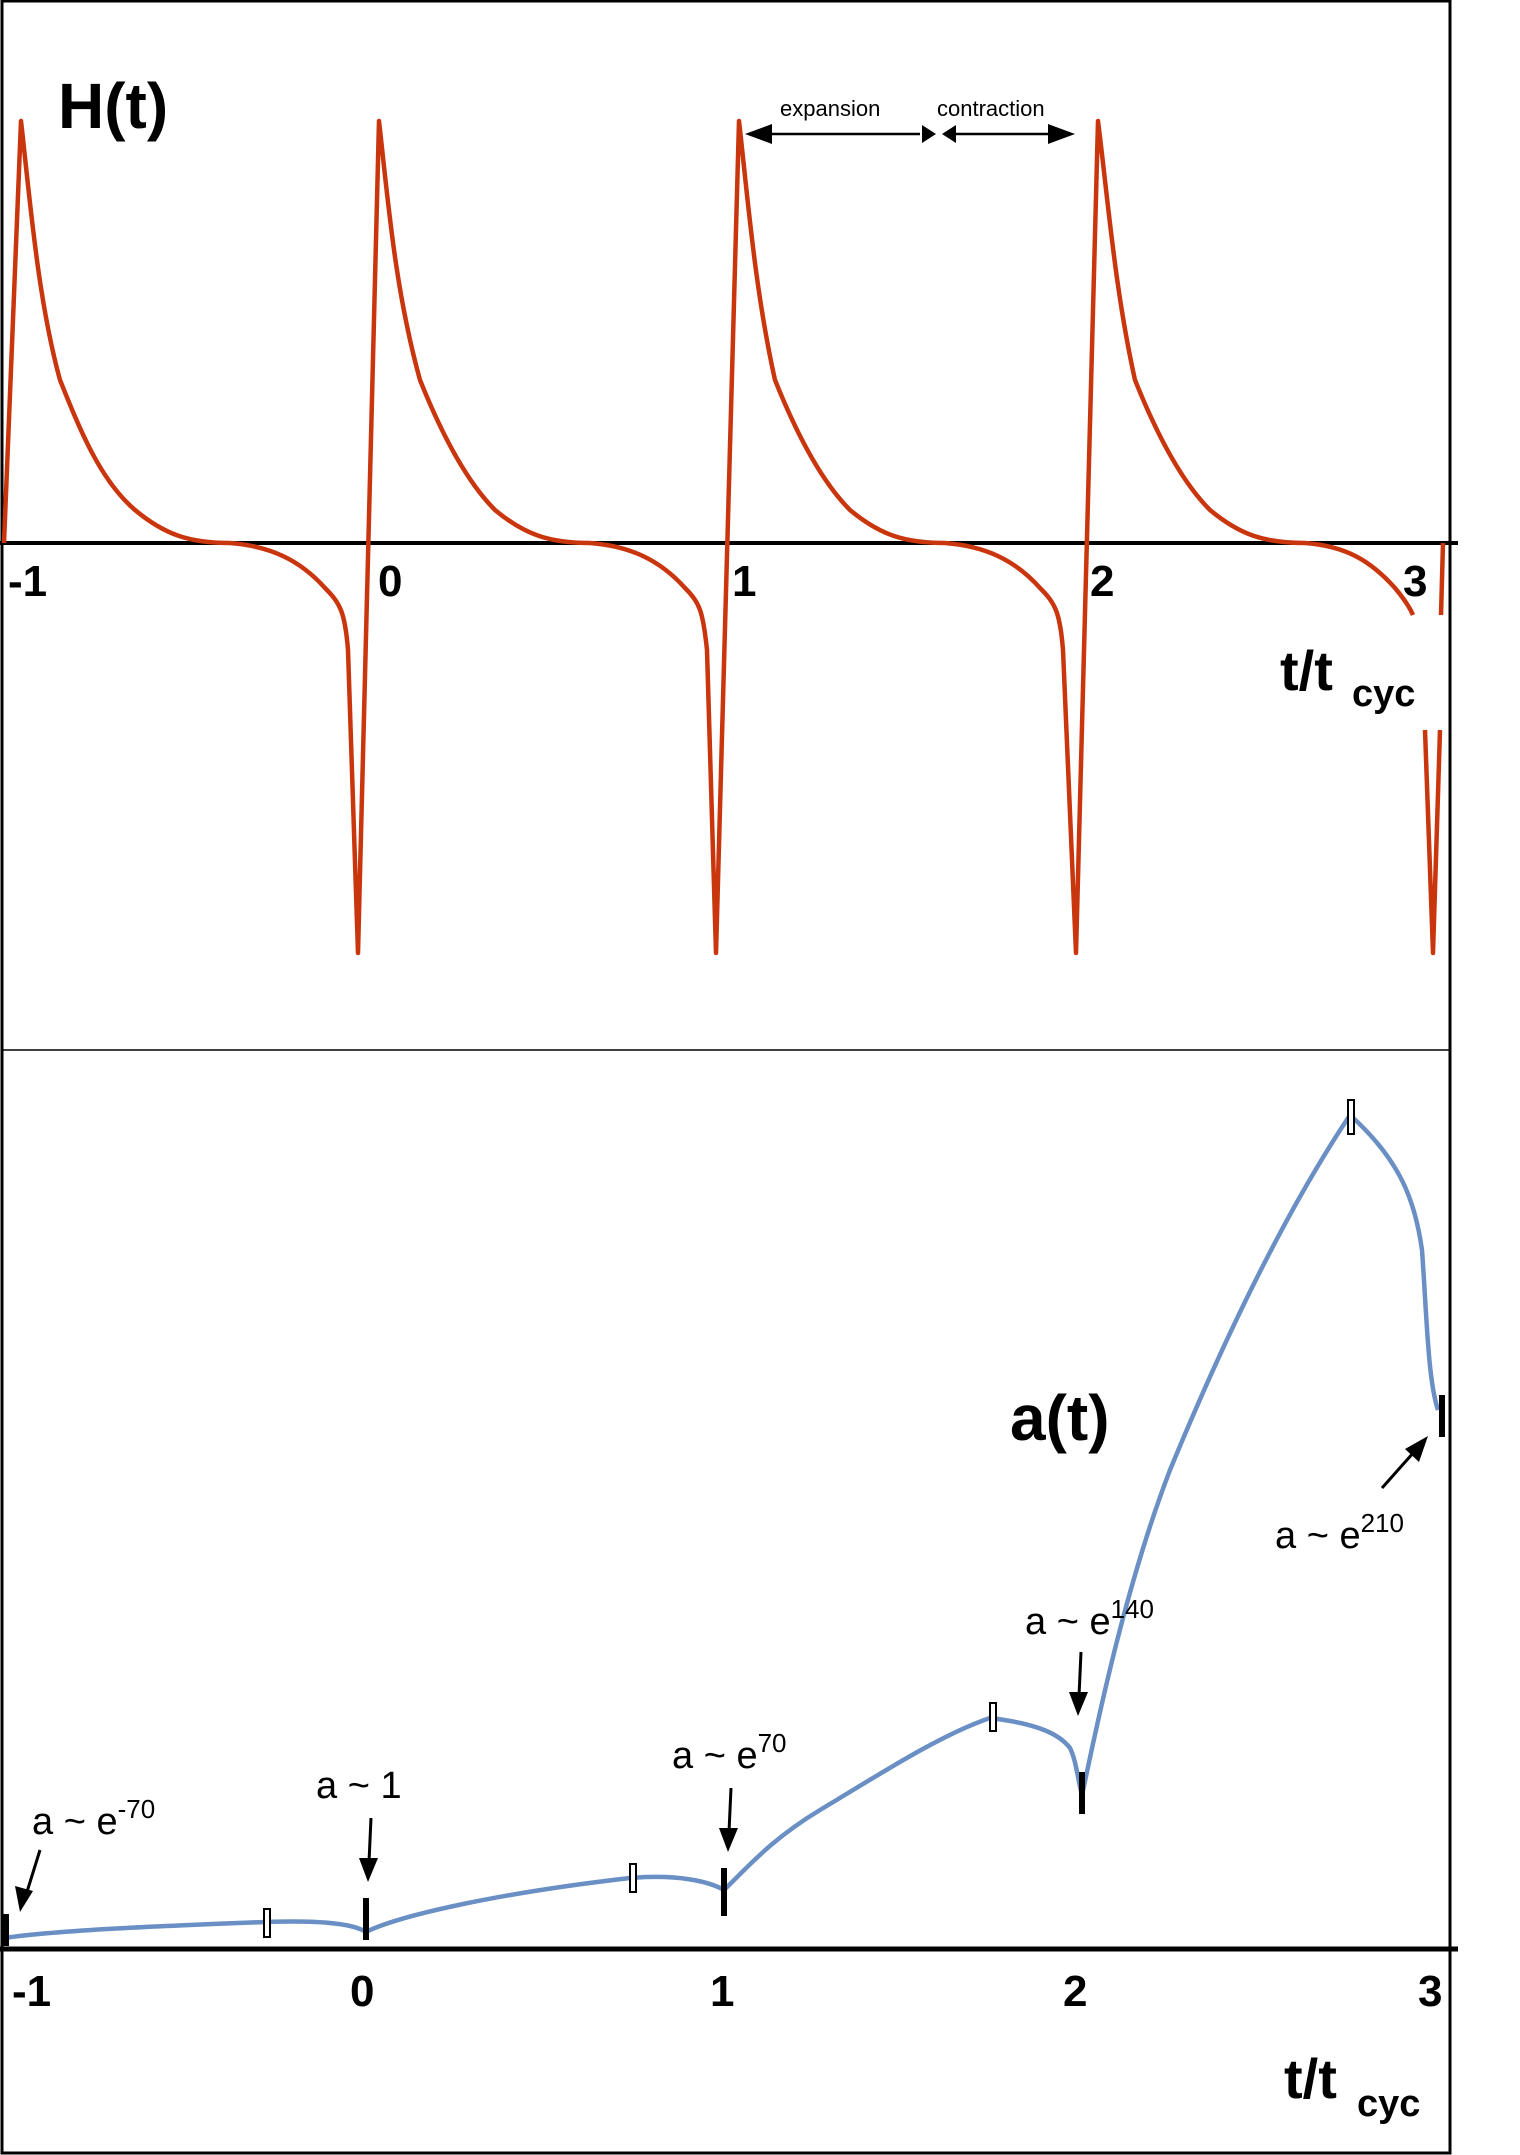  What do you see at coordinates (718, 1675) in the screenshot?
I see `a-annotations: a ~ e-70 a ~ 1 a ~ e70 a ~ e140 a ~ e210` at bounding box center [718, 1675].